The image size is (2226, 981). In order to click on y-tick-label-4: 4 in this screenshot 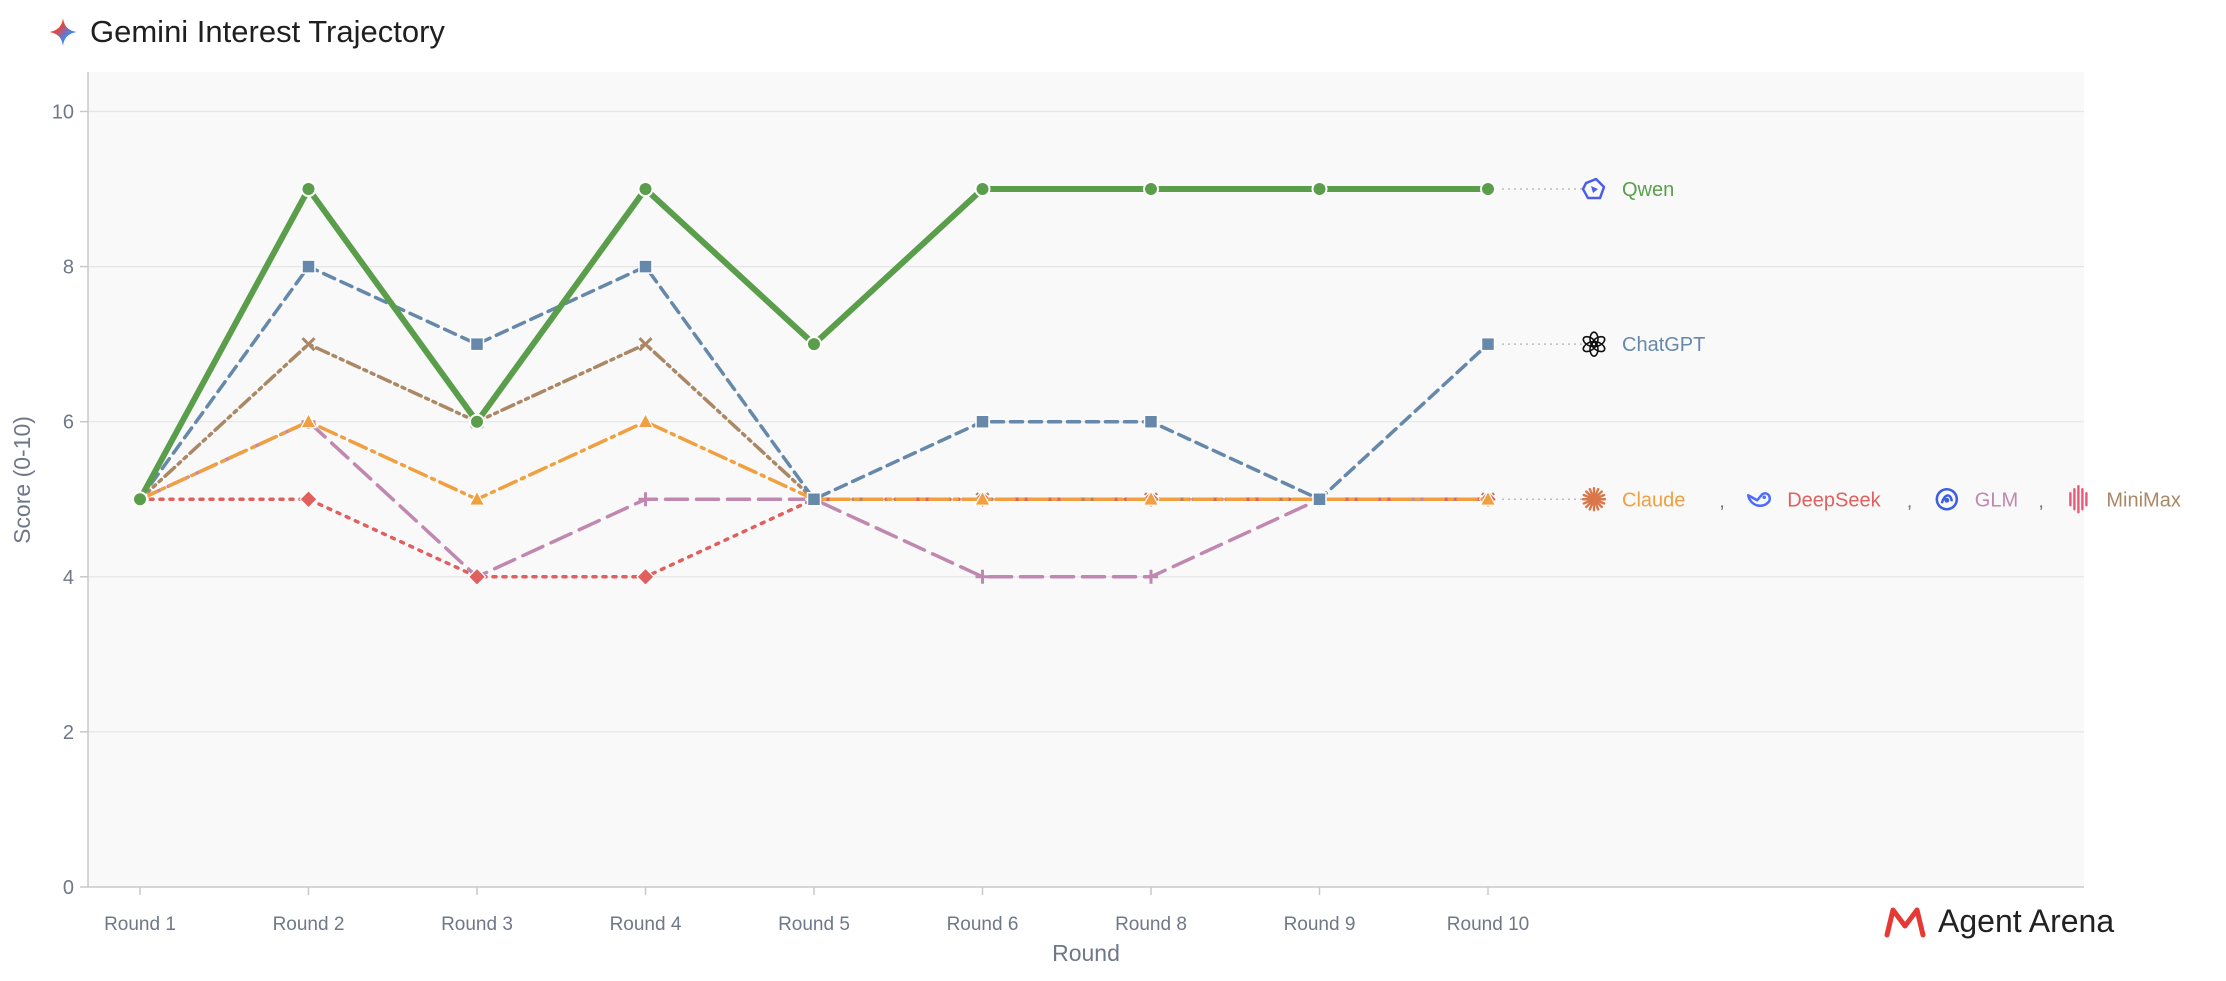, I will do `click(68, 578)`.